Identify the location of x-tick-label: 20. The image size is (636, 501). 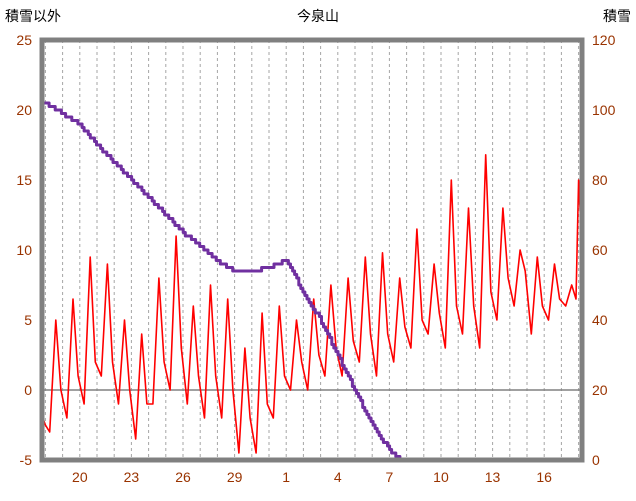
(80, 477).